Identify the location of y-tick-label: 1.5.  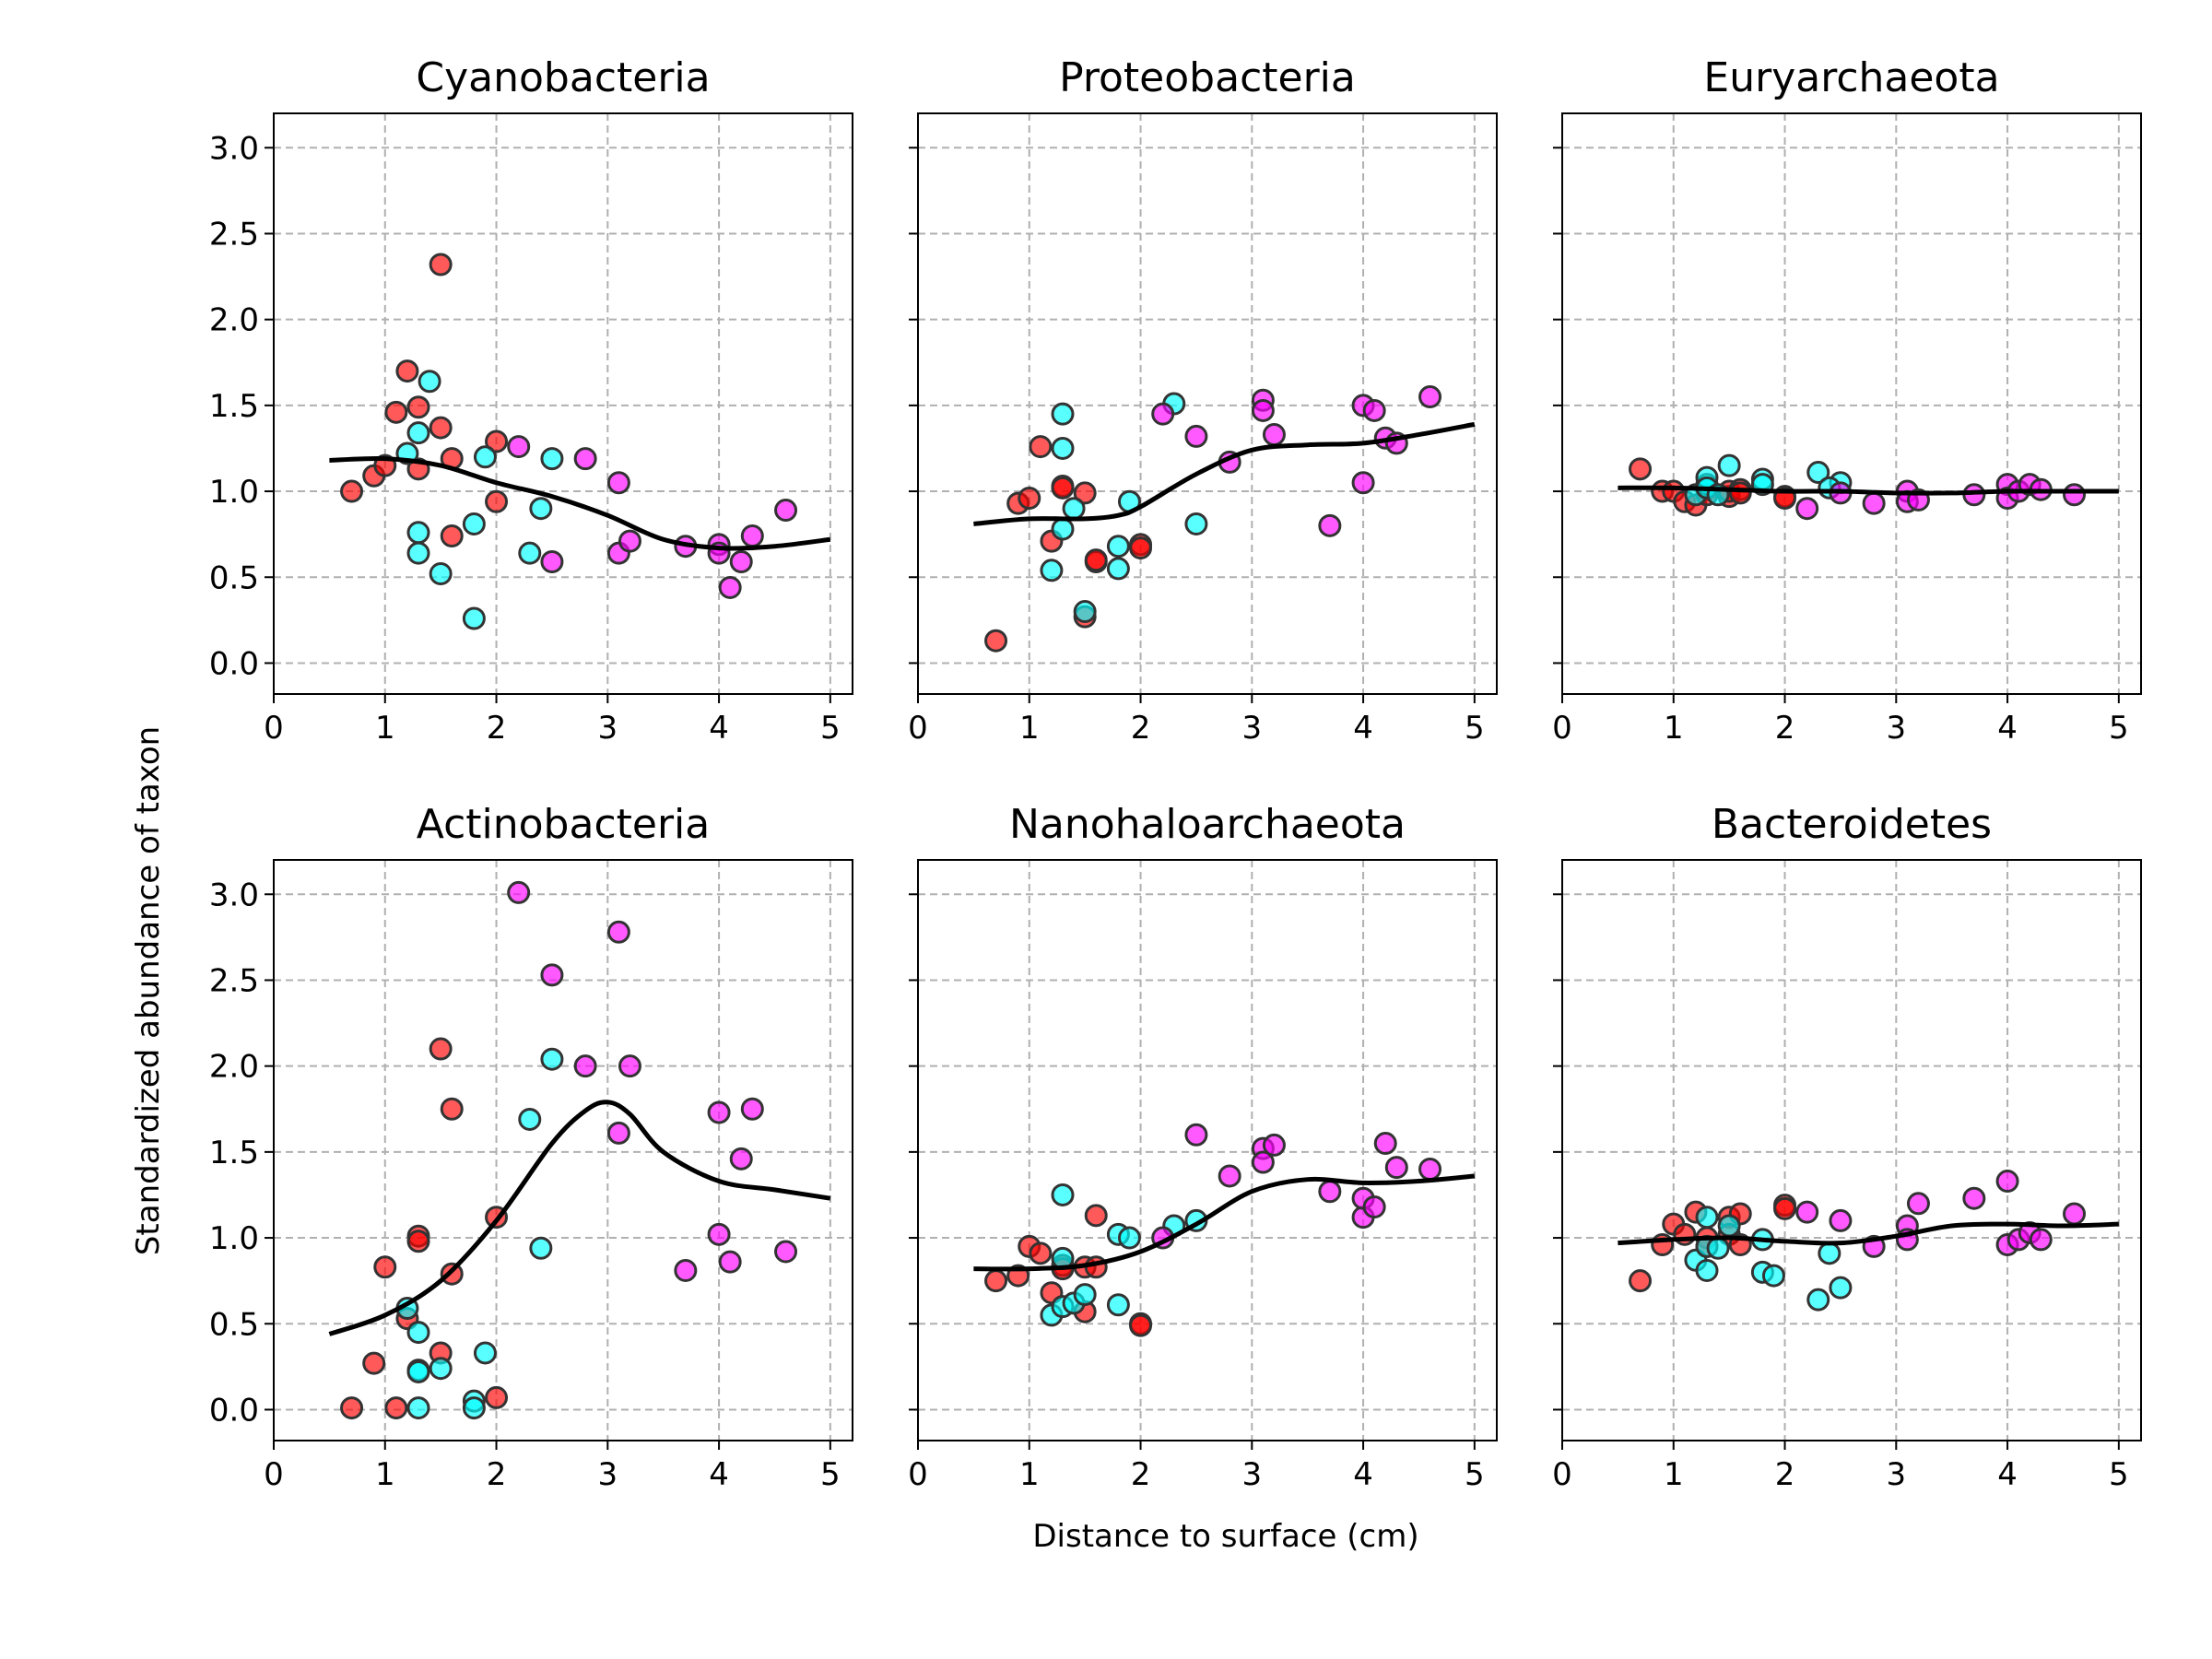
(234, 406).